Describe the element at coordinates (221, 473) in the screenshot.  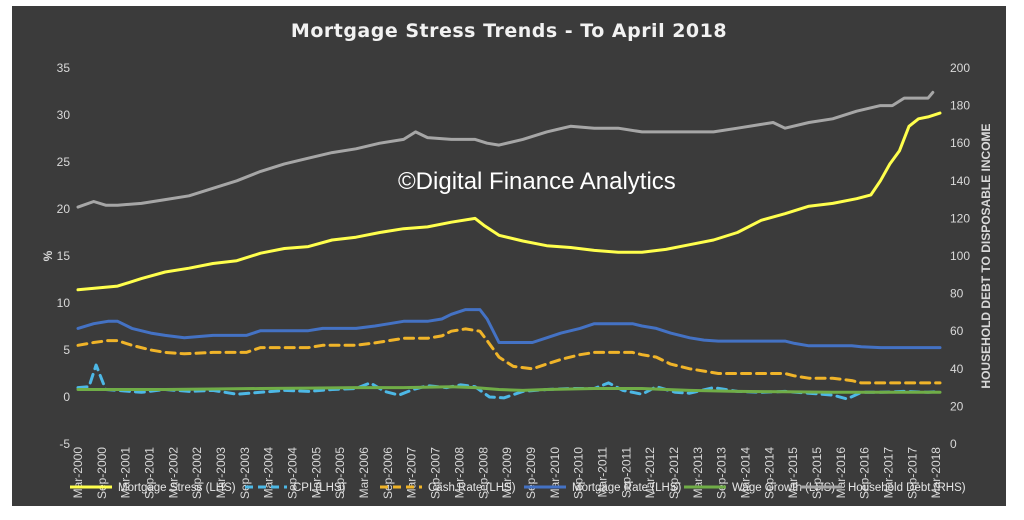
I see `x-tick-label: Mar-2003` at that location.